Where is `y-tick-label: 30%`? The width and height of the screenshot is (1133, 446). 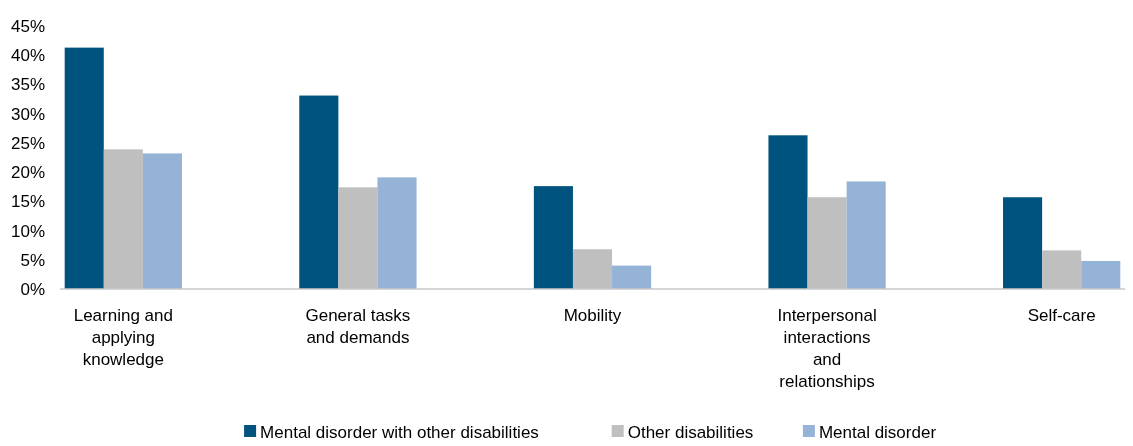 y-tick-label: 30% is located at coordinates (27, 114).